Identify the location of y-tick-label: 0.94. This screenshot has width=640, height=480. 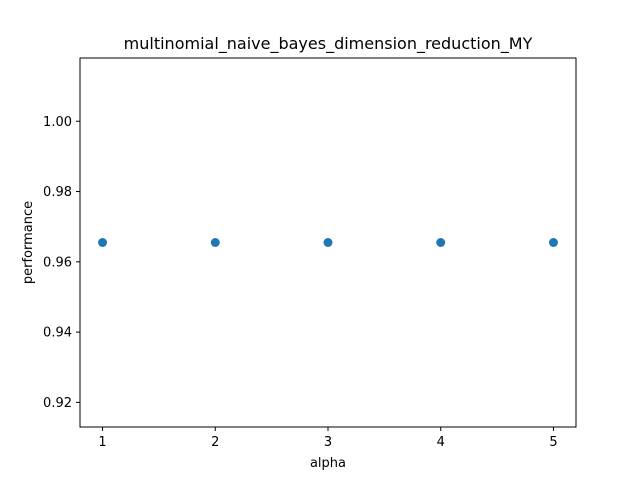
(57, 333).